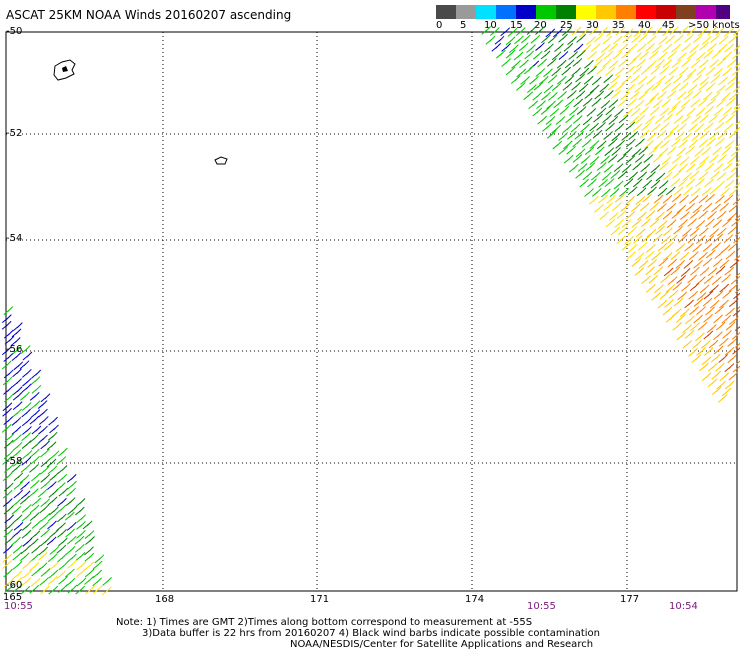 The image size is (740, 650). I want to click on lat-label-54: -54, so click(14, 238).